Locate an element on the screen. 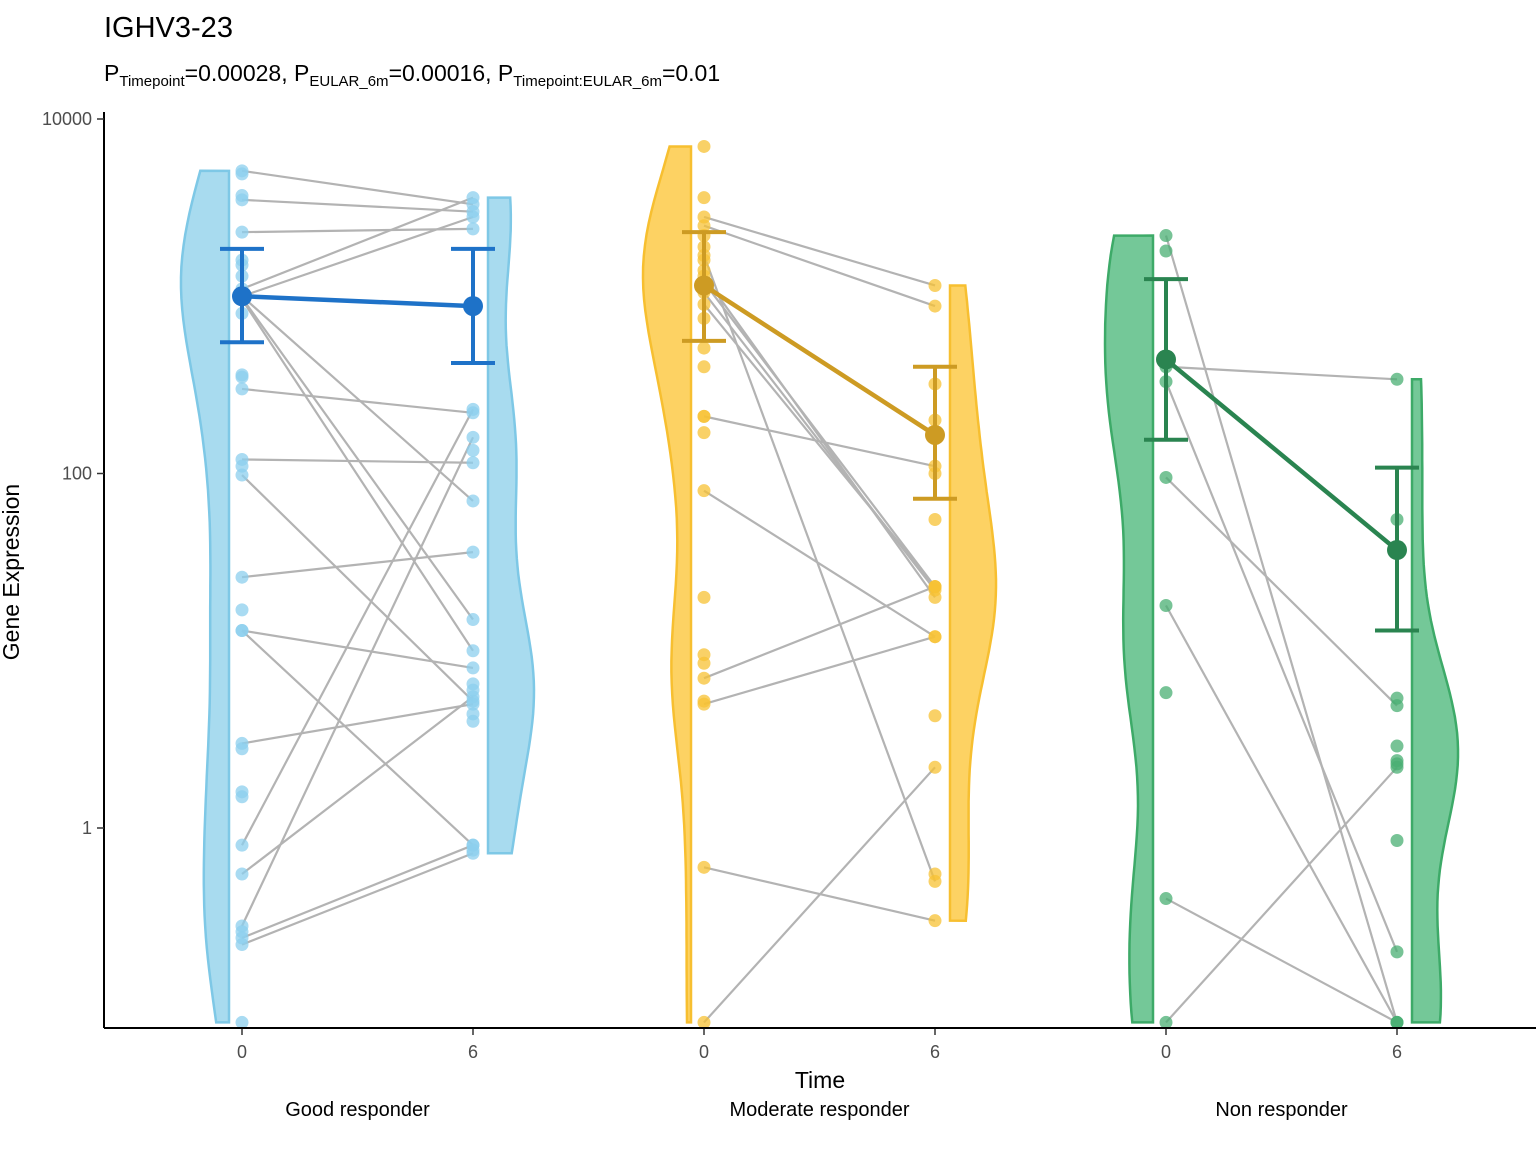 The image size is (1536, 1152). group-label: Non responder is located at coordinates (1281, 1110).